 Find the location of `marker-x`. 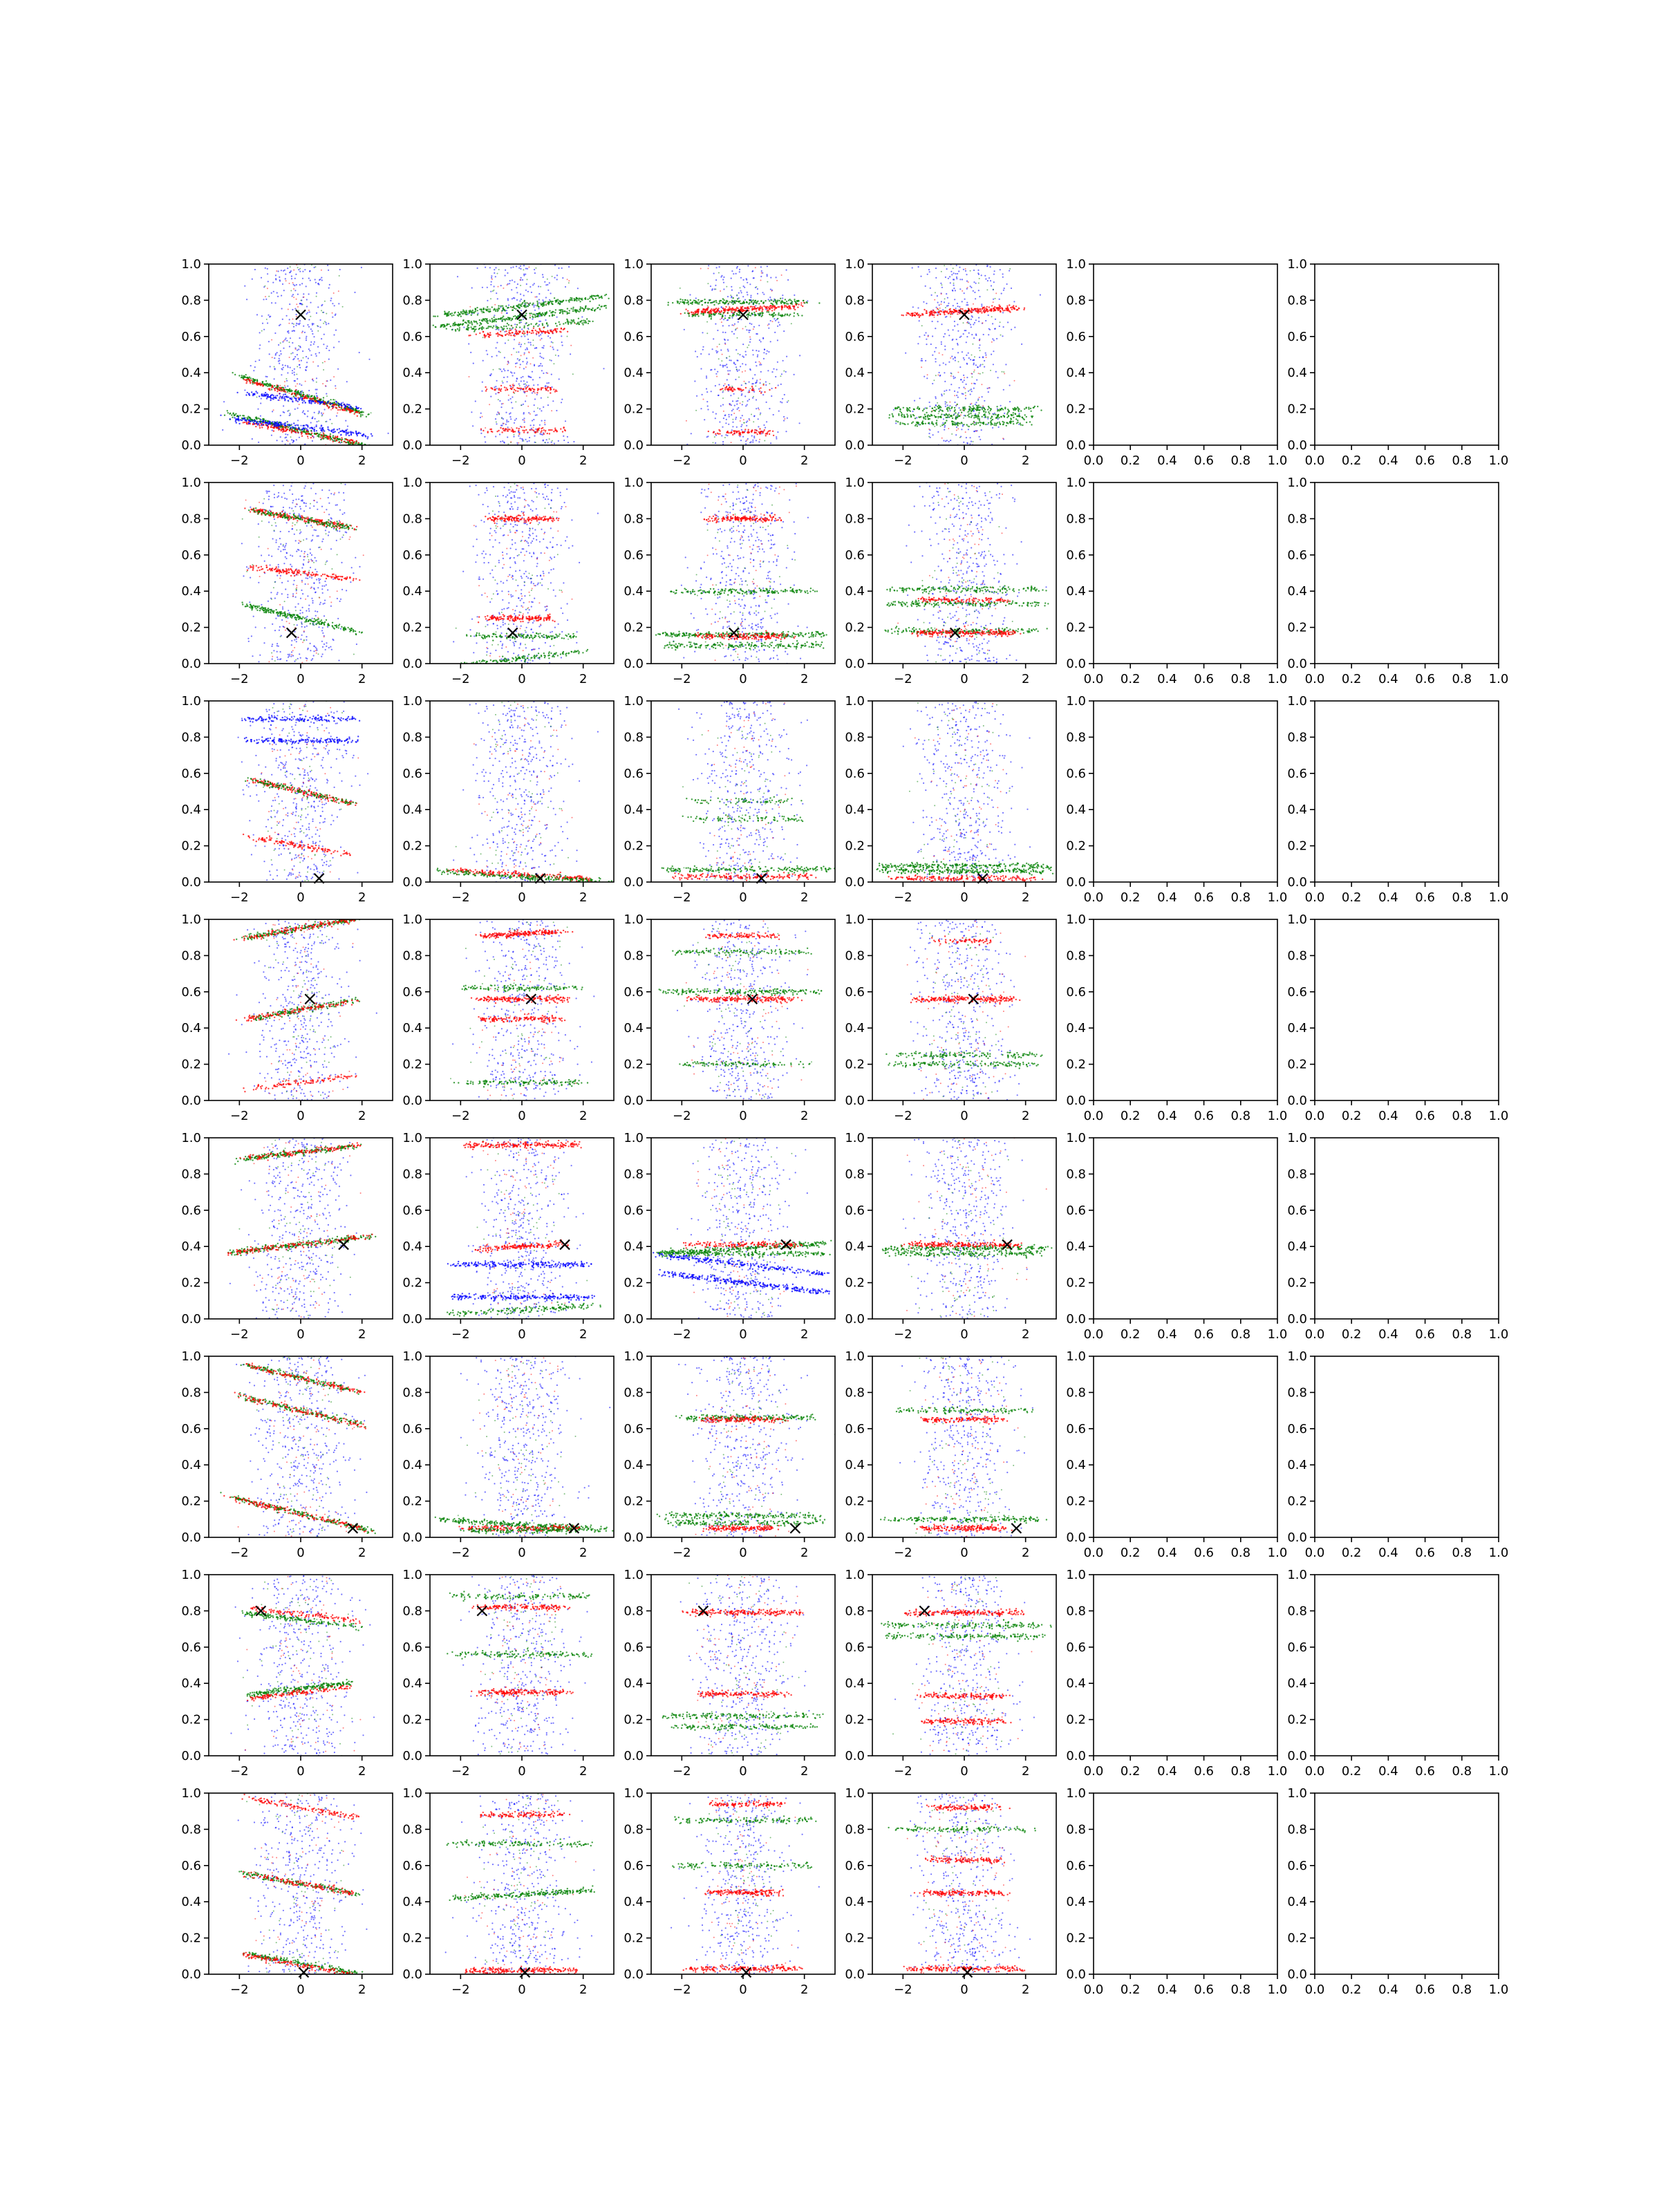

marker-x is located at coordinates (744, 315).